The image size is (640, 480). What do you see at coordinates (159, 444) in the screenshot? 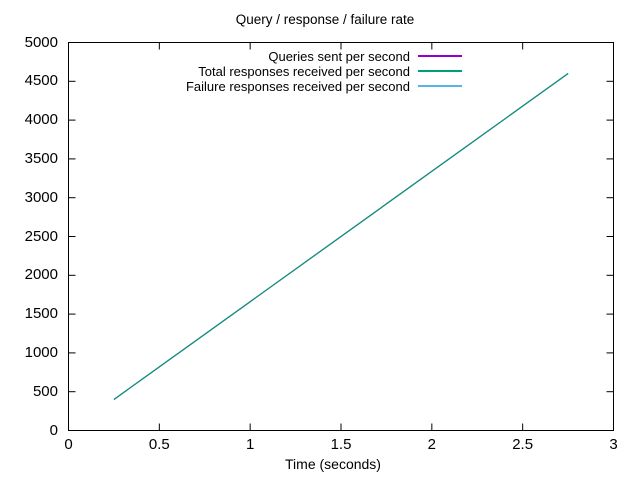
I see `x-tick-label: 0.5` at bounding box center [159, 444].